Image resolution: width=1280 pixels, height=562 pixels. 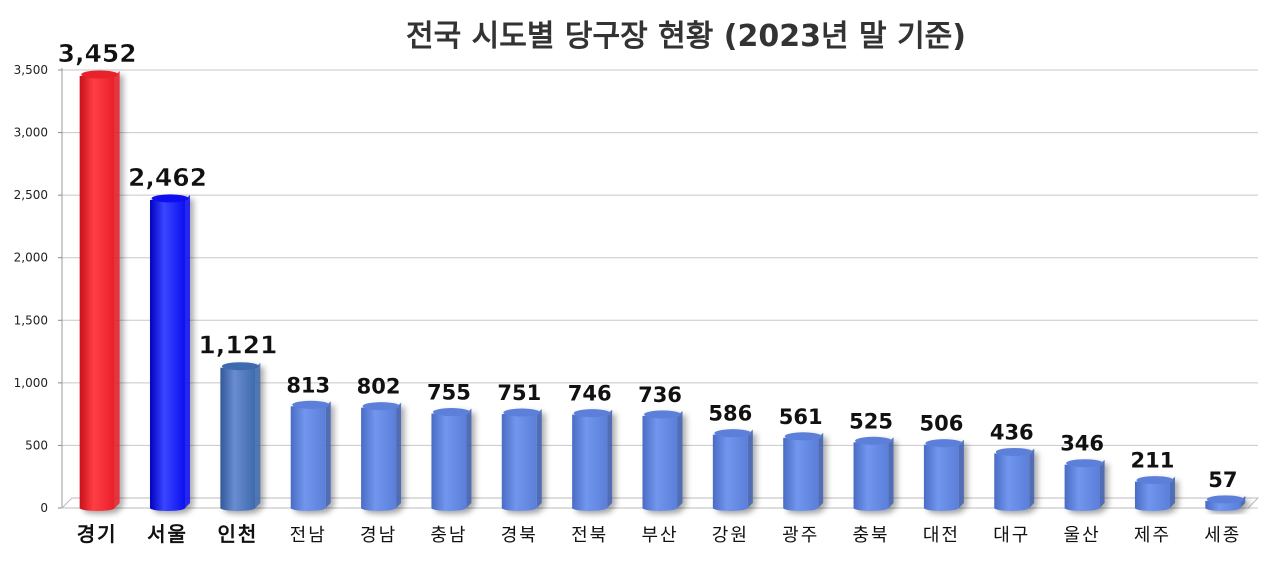 What do you see at coordinates (1152, 535) in the screenshot?
I see `x-tick-label: 제주` at bounding box center [1152, 535].